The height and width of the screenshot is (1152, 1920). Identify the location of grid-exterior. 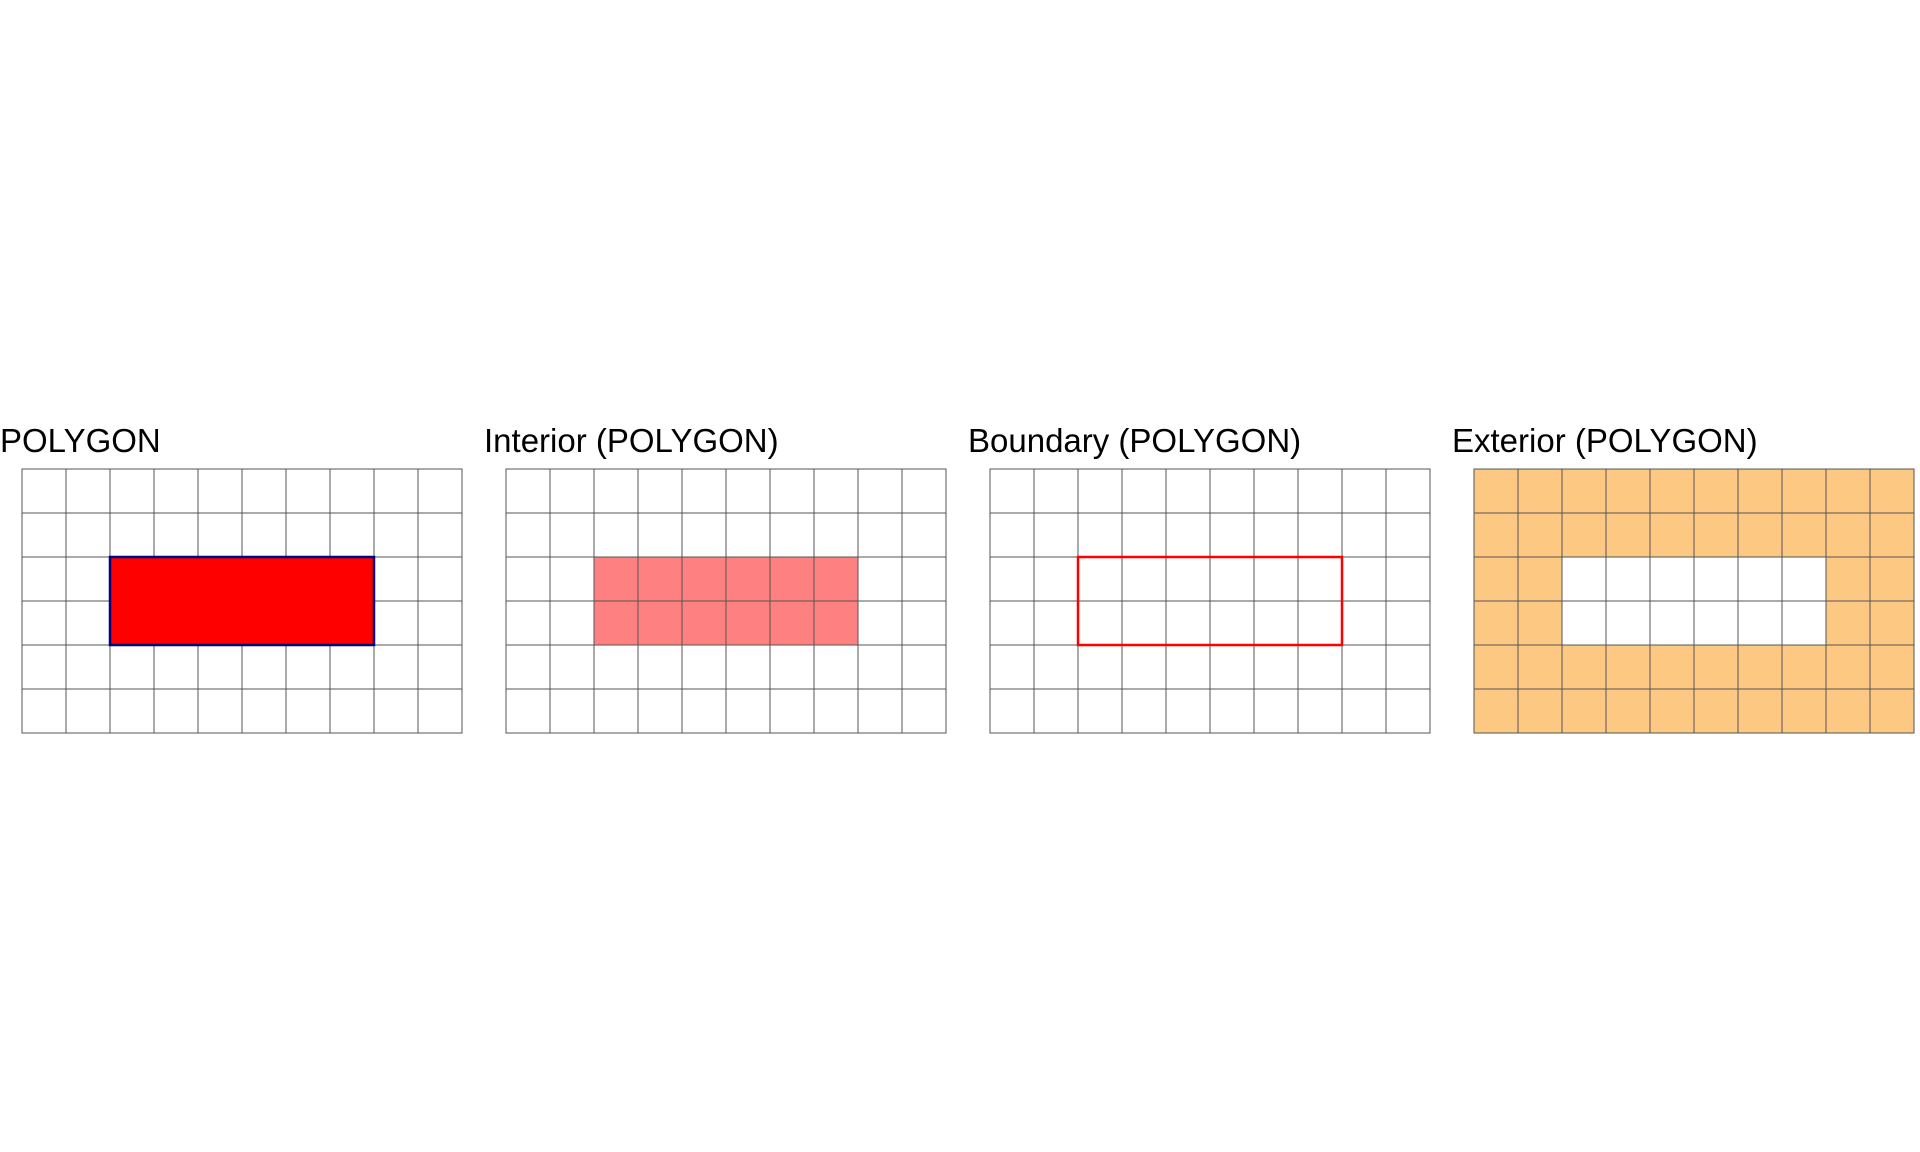
(1694, 601).